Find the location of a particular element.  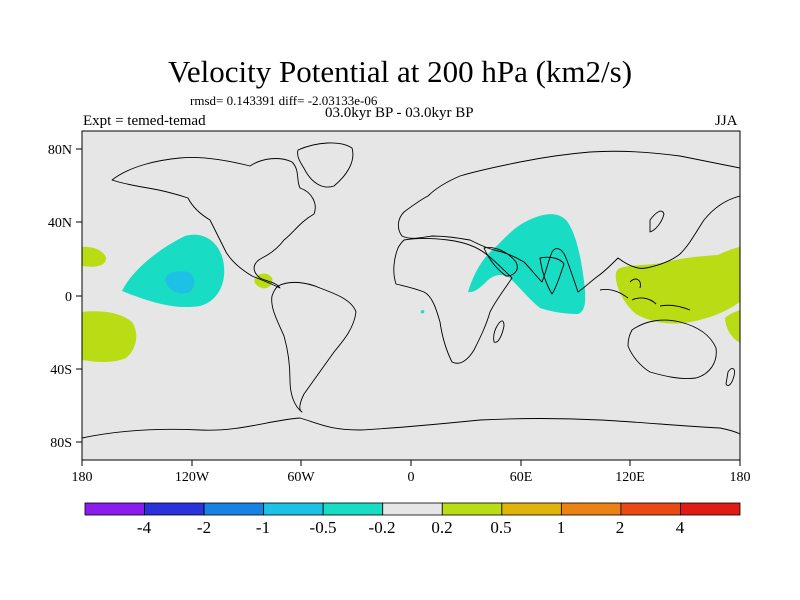

east-maritime-positive-anomaly-patch is located at coordinates (732, 326).